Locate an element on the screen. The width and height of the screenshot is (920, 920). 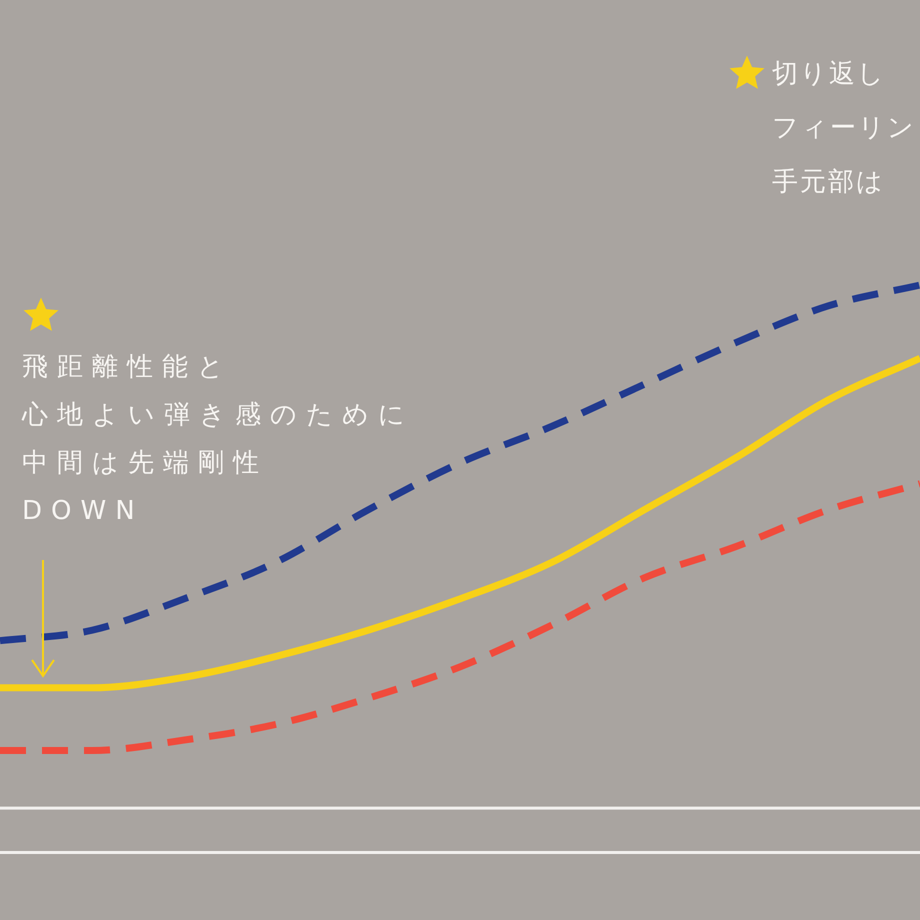
annotation: 飛距離性能と is located at coordinates (127, 367).